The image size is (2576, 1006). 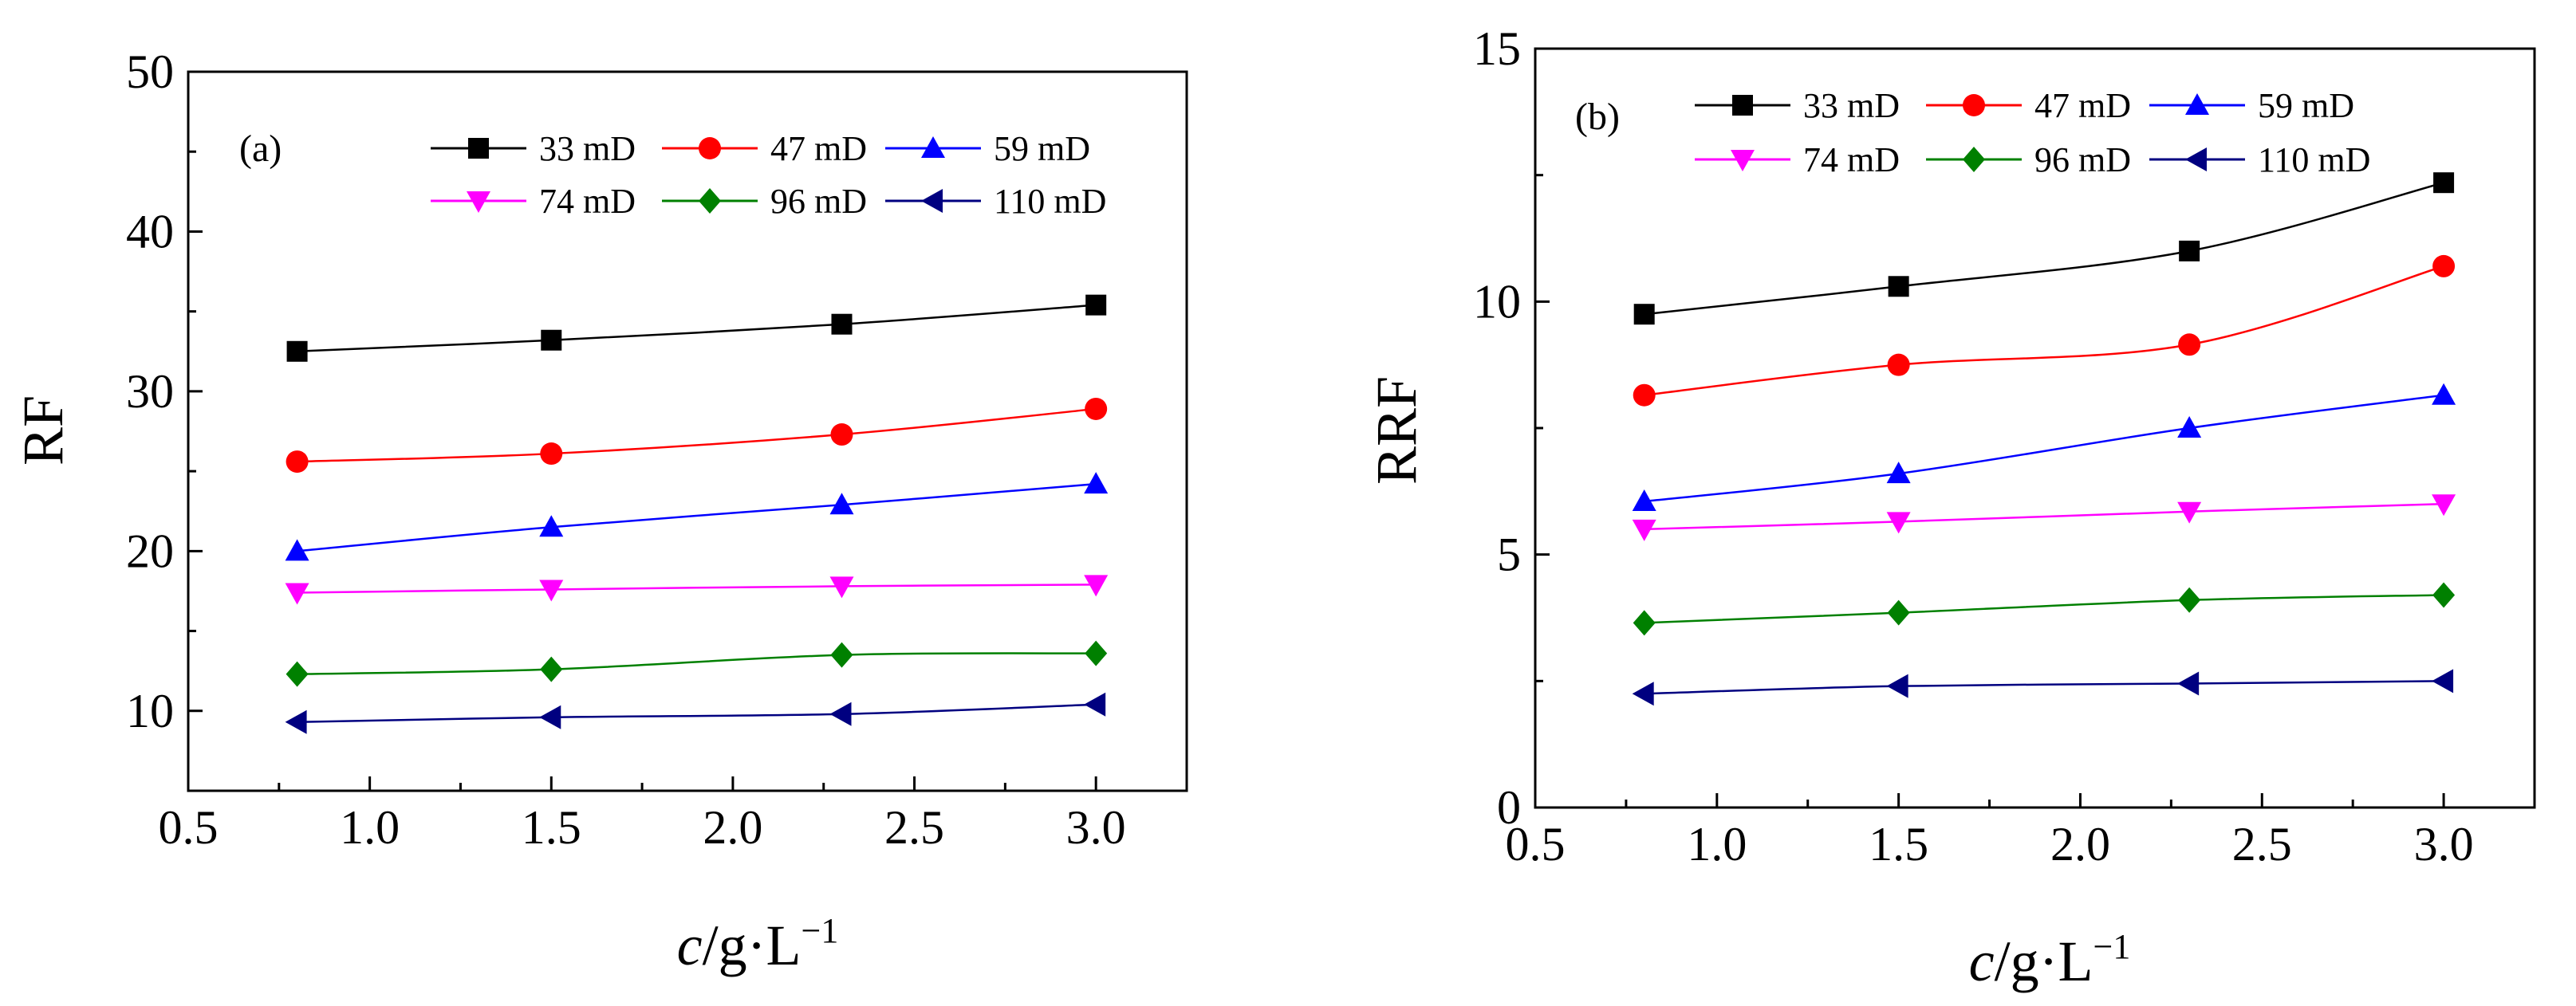 I want to click on legend-label: 96 mD, so click(x=2082, y=159).